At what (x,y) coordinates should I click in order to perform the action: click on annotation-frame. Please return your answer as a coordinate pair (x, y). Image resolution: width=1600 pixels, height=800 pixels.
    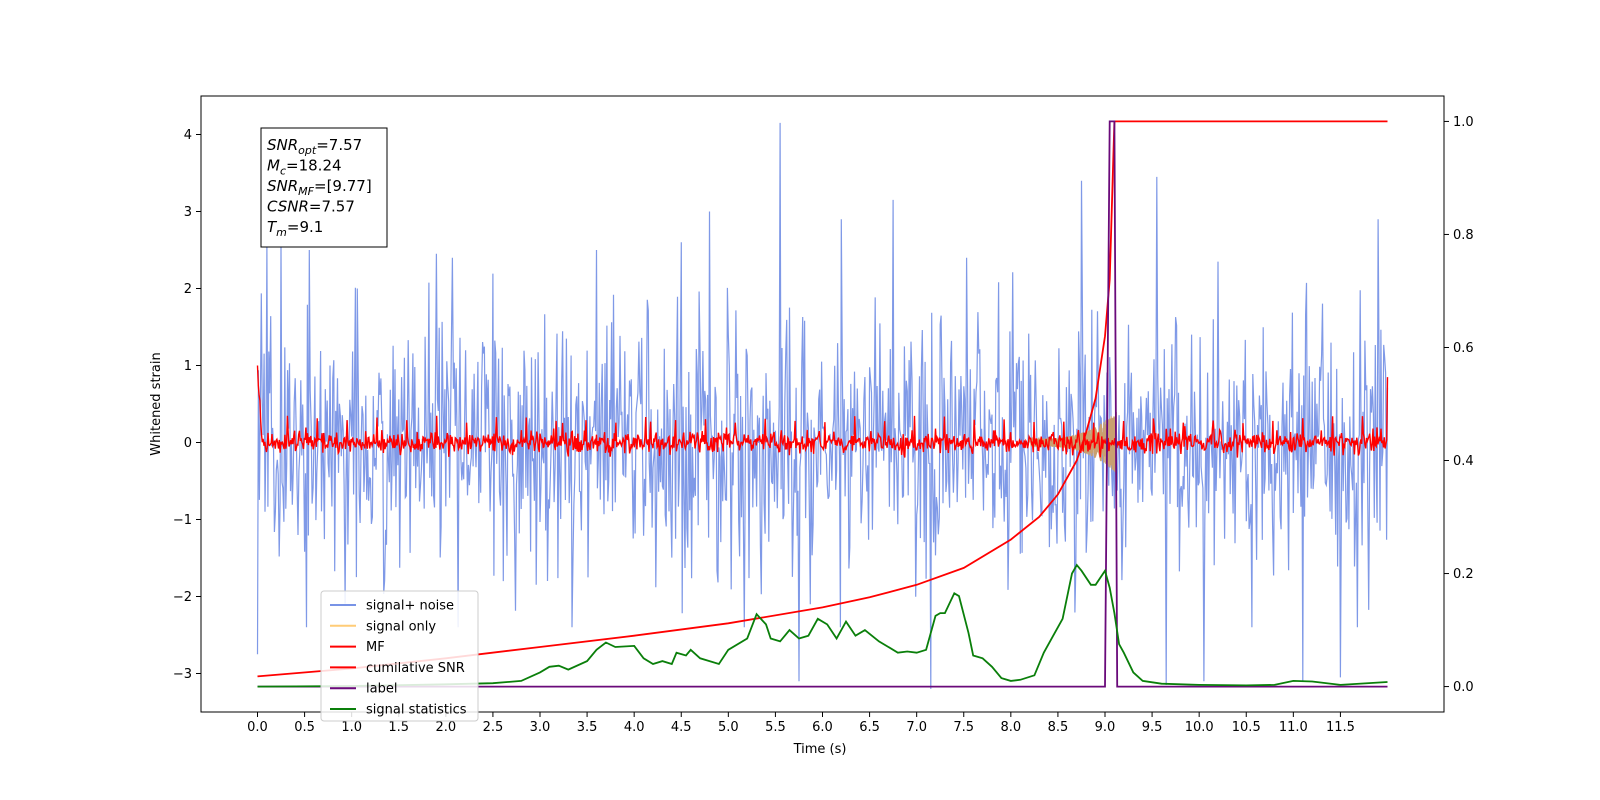
    Looking at the image, I should click on (324, 187).